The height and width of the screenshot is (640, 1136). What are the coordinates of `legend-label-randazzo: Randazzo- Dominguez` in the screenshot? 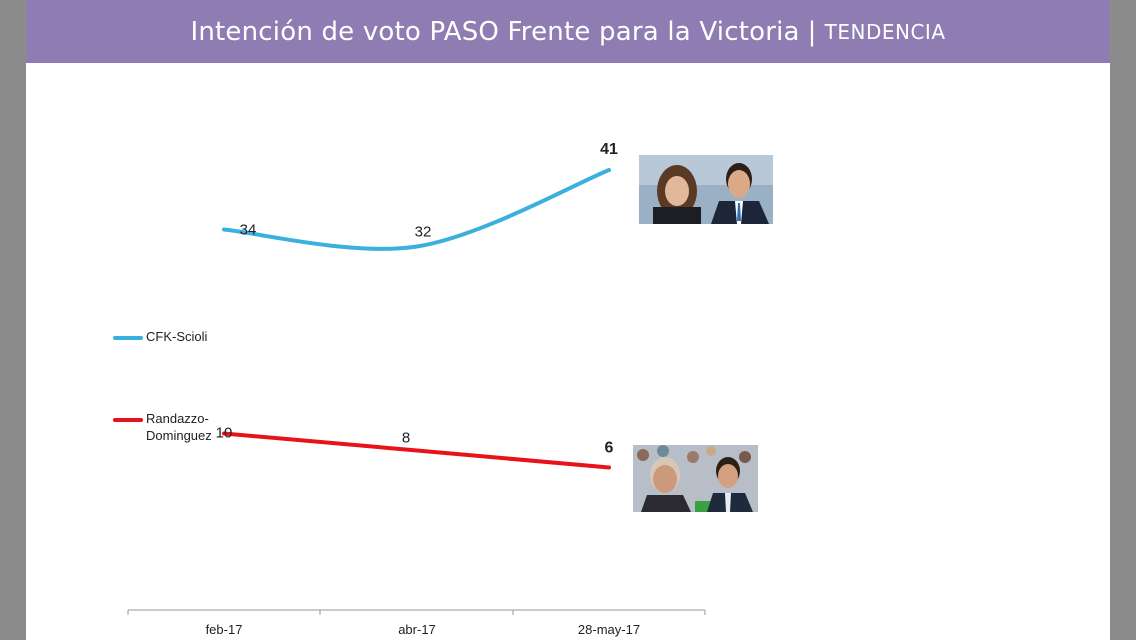 It's located at (179, 427).